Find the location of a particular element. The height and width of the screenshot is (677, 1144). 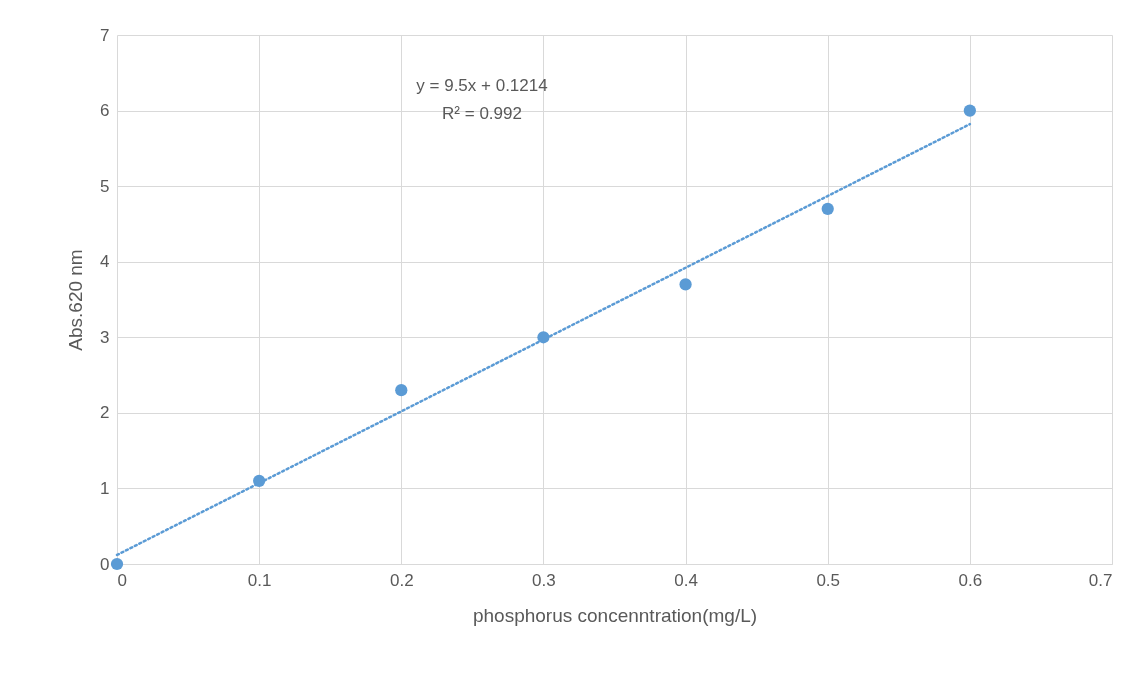

y-axis-title: Abs.620 nm is located at coordinates (76, 300).